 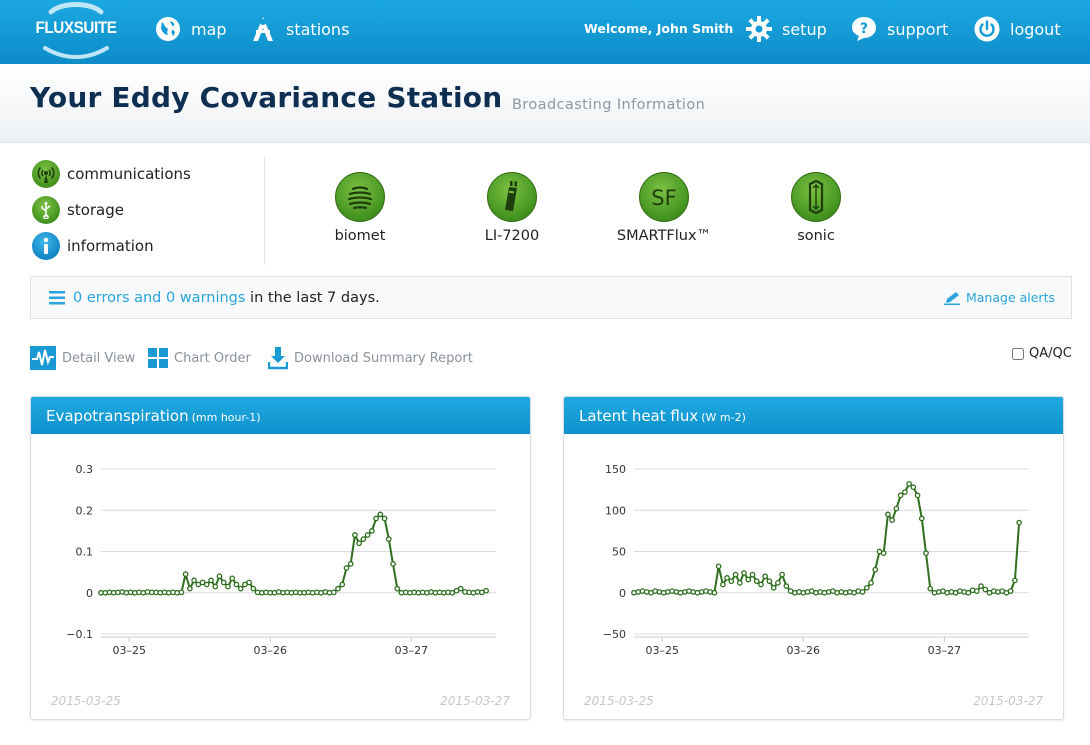 I want to click on sidebar-item-communications: communications, so click(x=111, y=174).